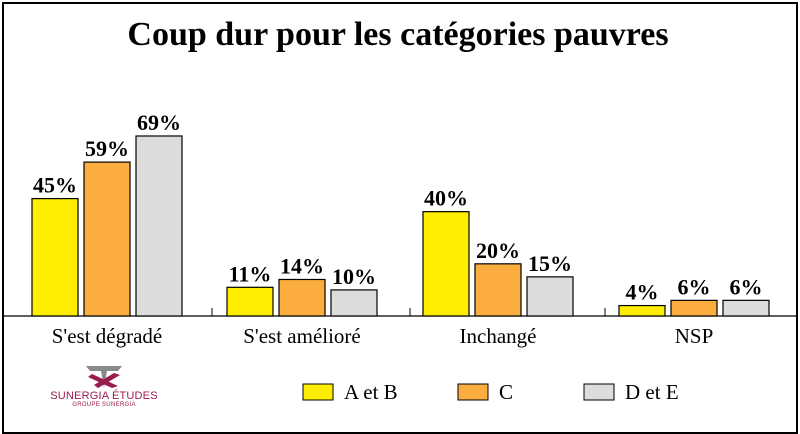  What do you see at coordinates (694, 336) in the screenshot?
I see `x-tick-label: NSP` at bounding box center [694, 336].